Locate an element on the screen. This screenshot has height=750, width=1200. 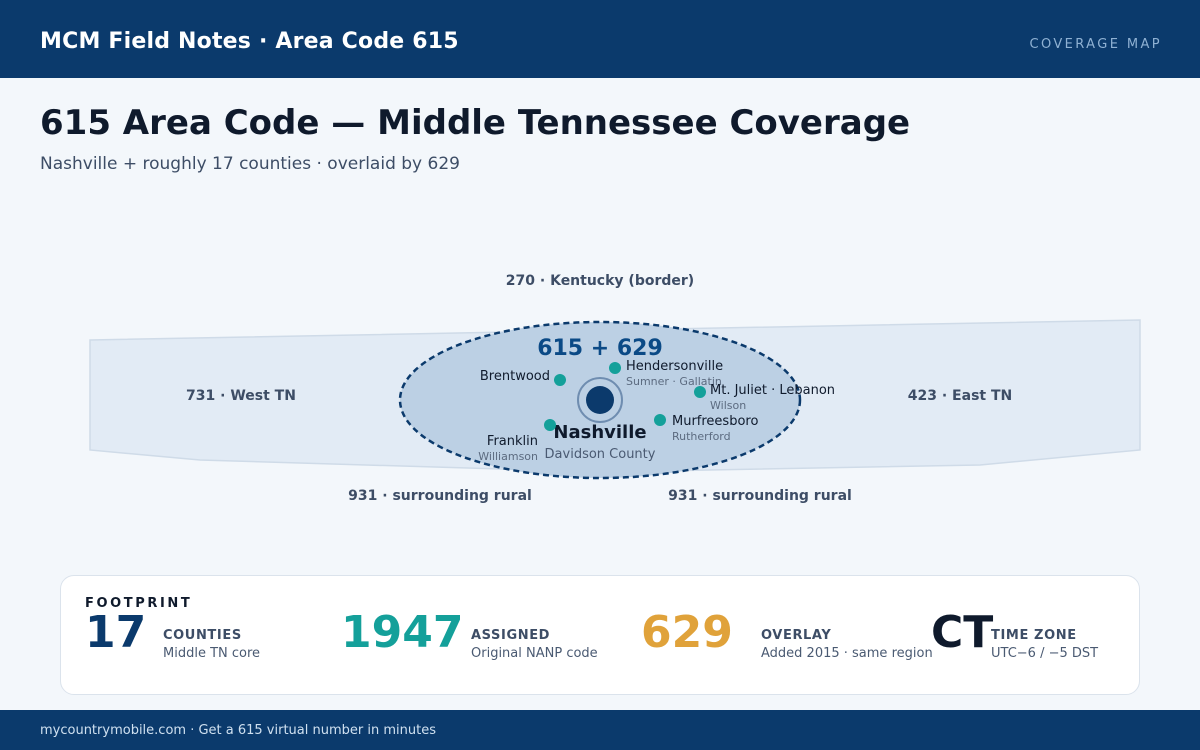
county-label-williamson: Williamson is located at coordinates (508, 456).